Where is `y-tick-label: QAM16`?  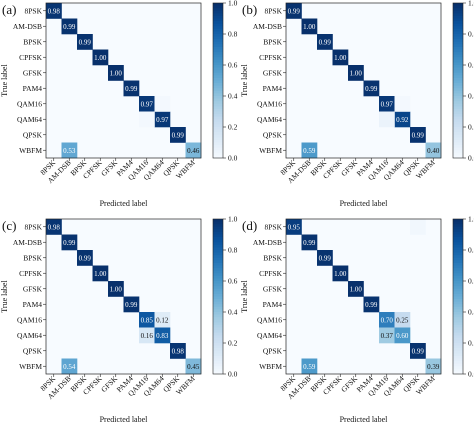 y-tick-label: QAM16 is located at coordinates (29, 103).